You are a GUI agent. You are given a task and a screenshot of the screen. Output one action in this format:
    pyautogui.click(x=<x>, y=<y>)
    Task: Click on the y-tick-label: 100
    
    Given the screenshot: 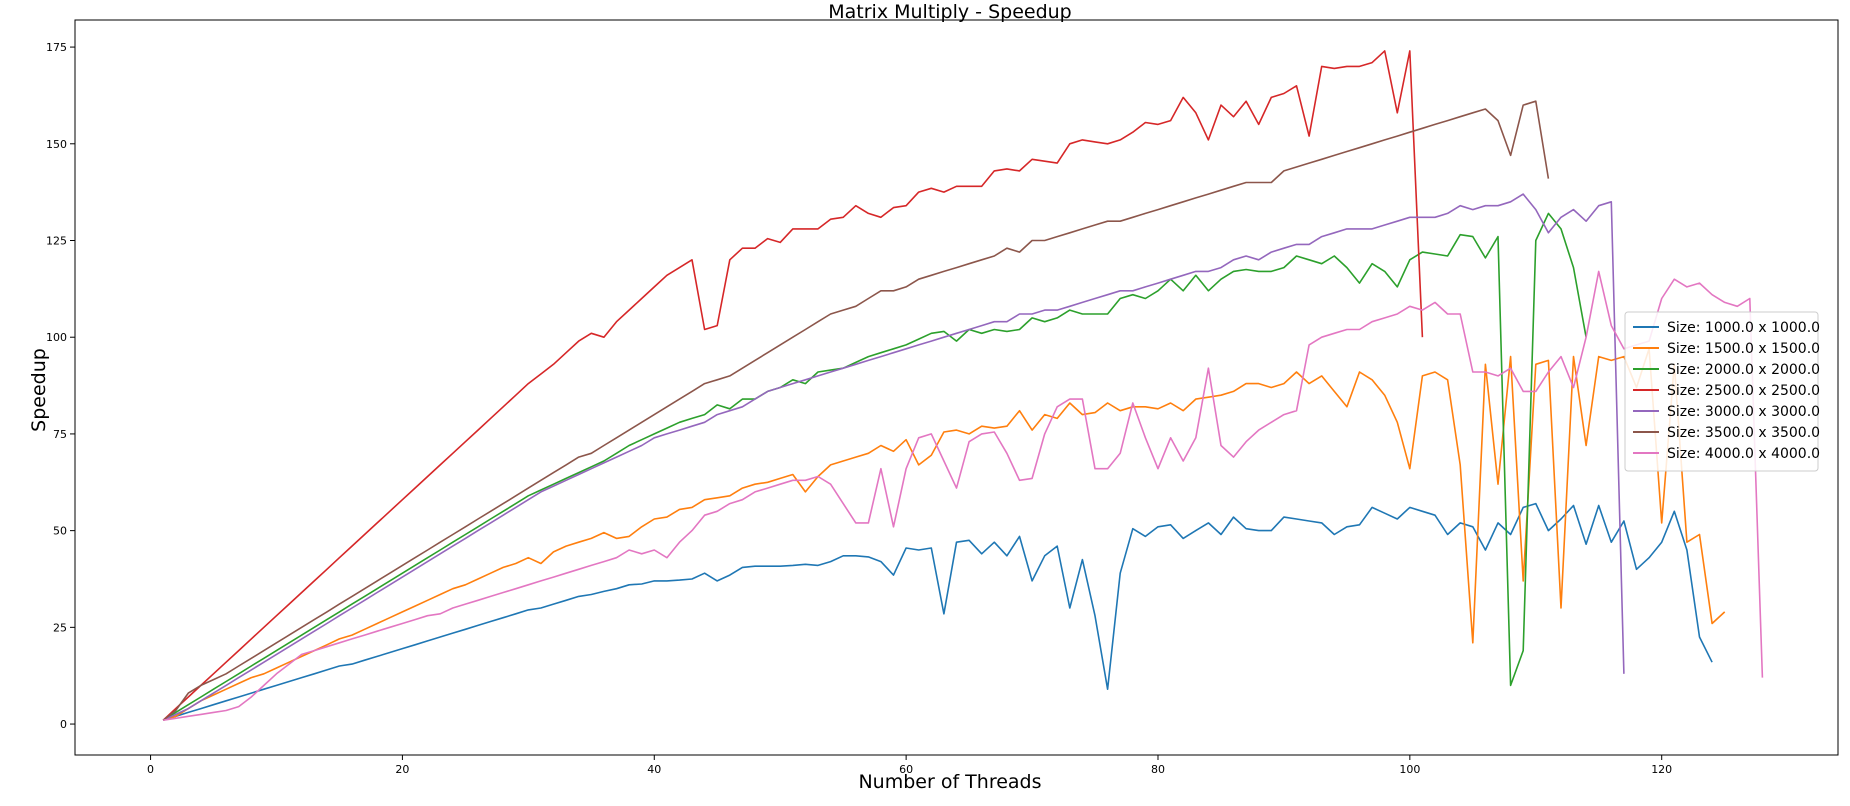 What is the action you would take?
    pyautogui.click(x=56, y=337)
    